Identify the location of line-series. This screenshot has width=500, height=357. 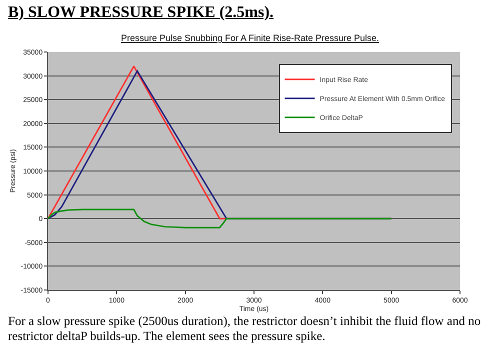
(220, 218).